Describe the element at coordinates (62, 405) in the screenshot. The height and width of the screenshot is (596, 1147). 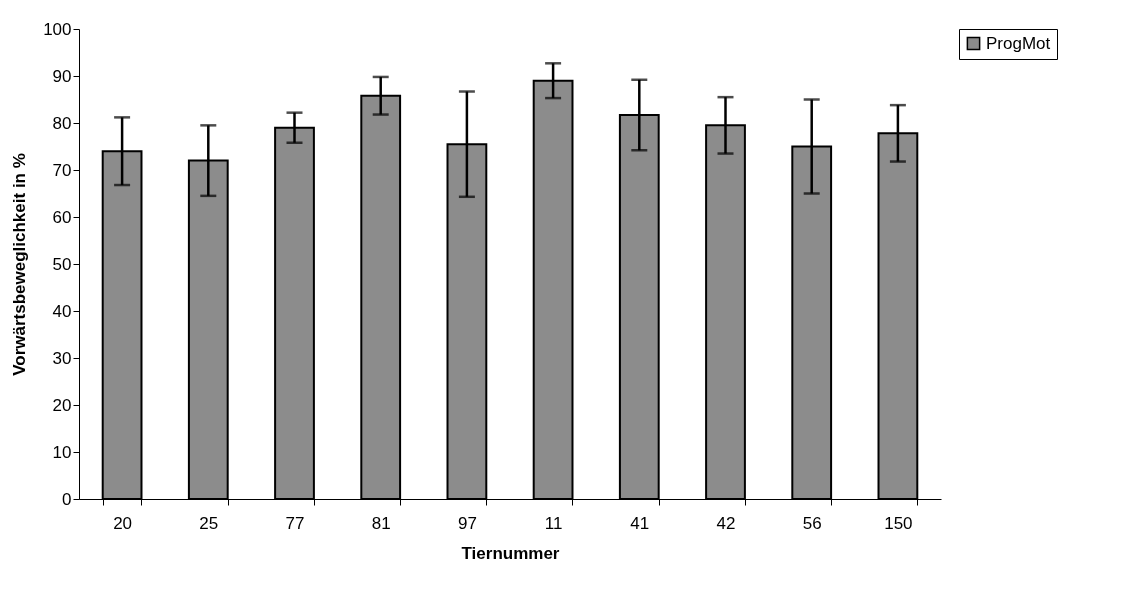
I see `y-tick-label: 20` at that location.